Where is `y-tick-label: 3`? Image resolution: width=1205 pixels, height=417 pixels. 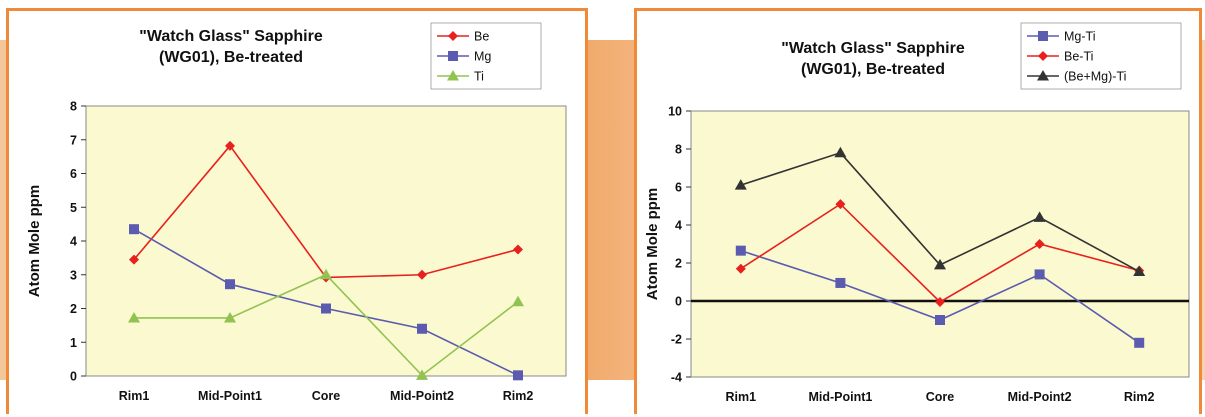
y-tick-label: 3 is located at coordinates (73, 275).